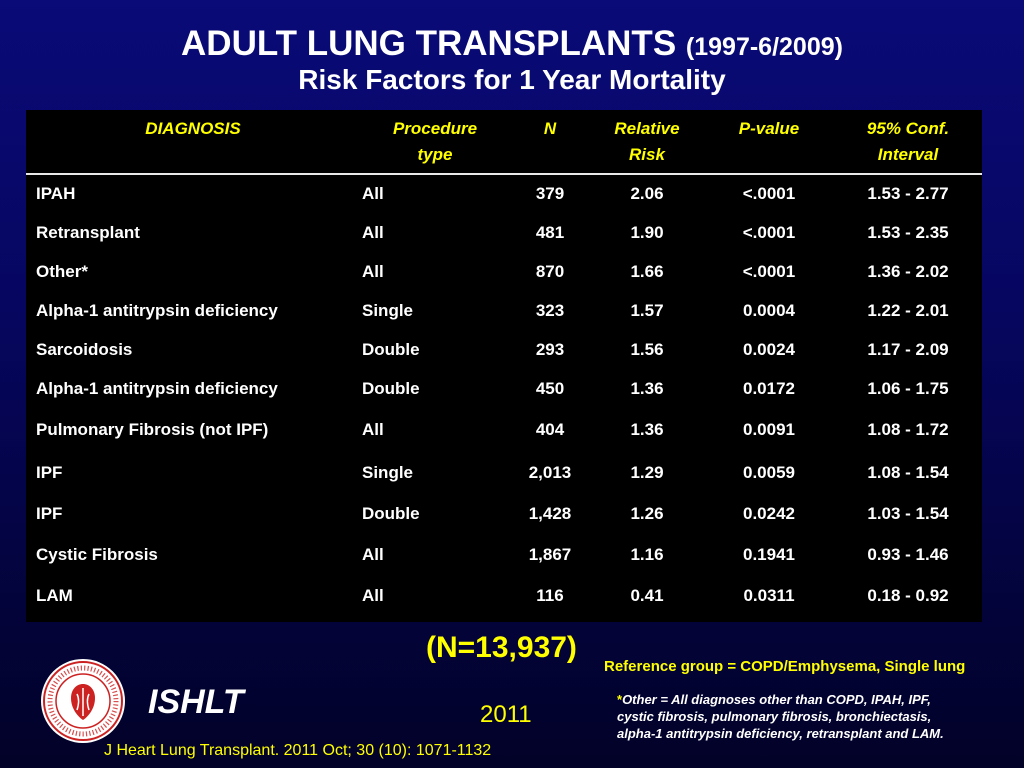  I want to click on cell-diagnosis: Pulmonary Fibrosis (not IPF), so click(152, 429).